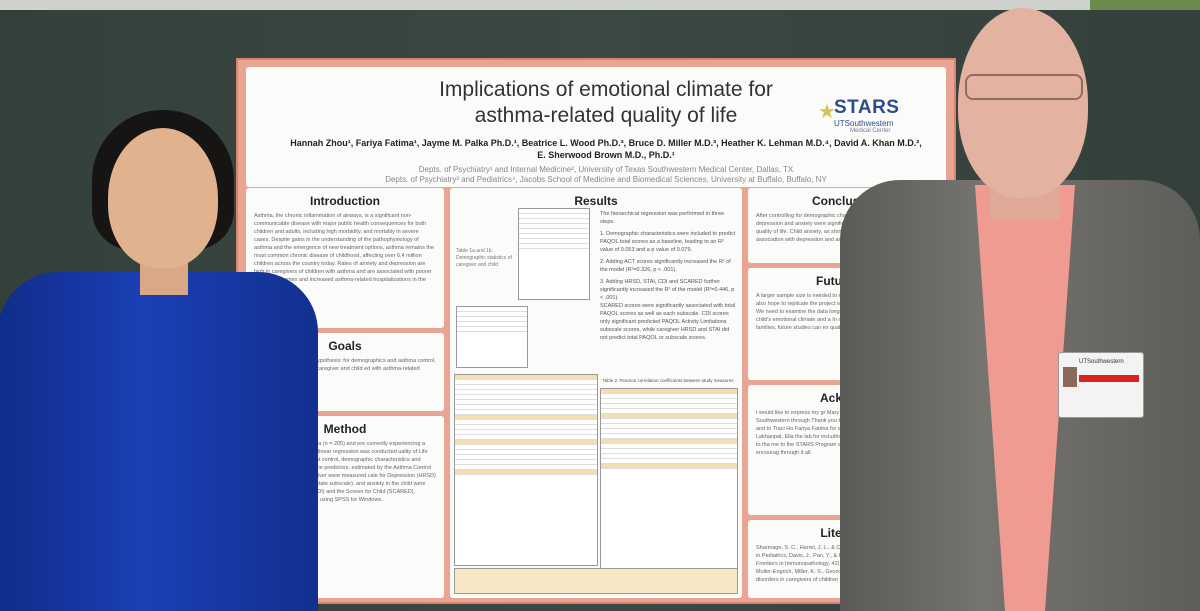  I want to click on badge-photo, so click(1070, 377).